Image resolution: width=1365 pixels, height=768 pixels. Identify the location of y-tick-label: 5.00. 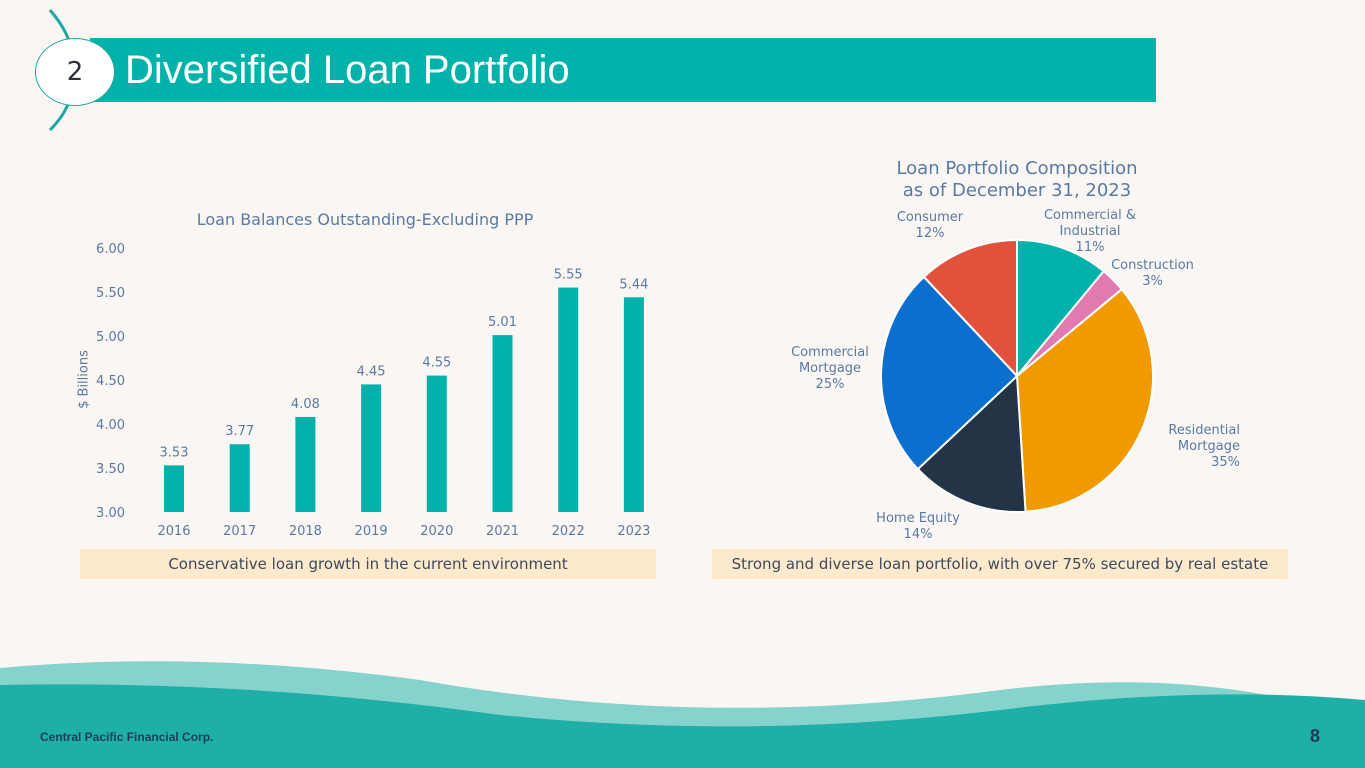
(110, 337).